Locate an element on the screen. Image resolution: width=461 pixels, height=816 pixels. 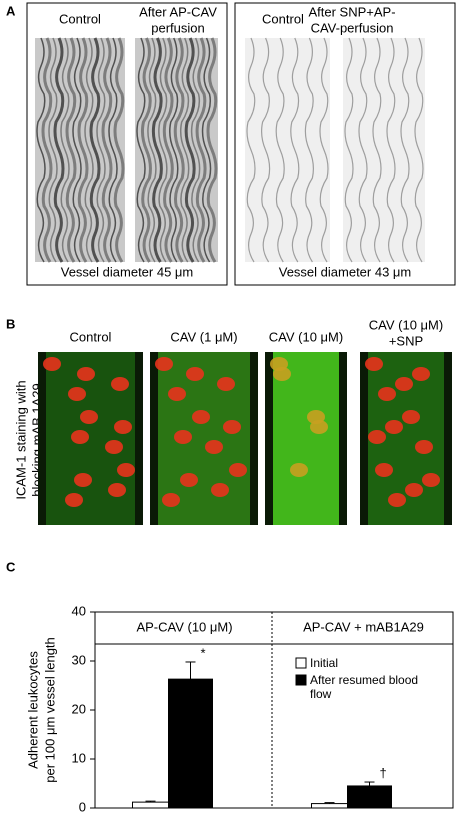
y-tick-label: 20 is located at coordinates (79, 708).